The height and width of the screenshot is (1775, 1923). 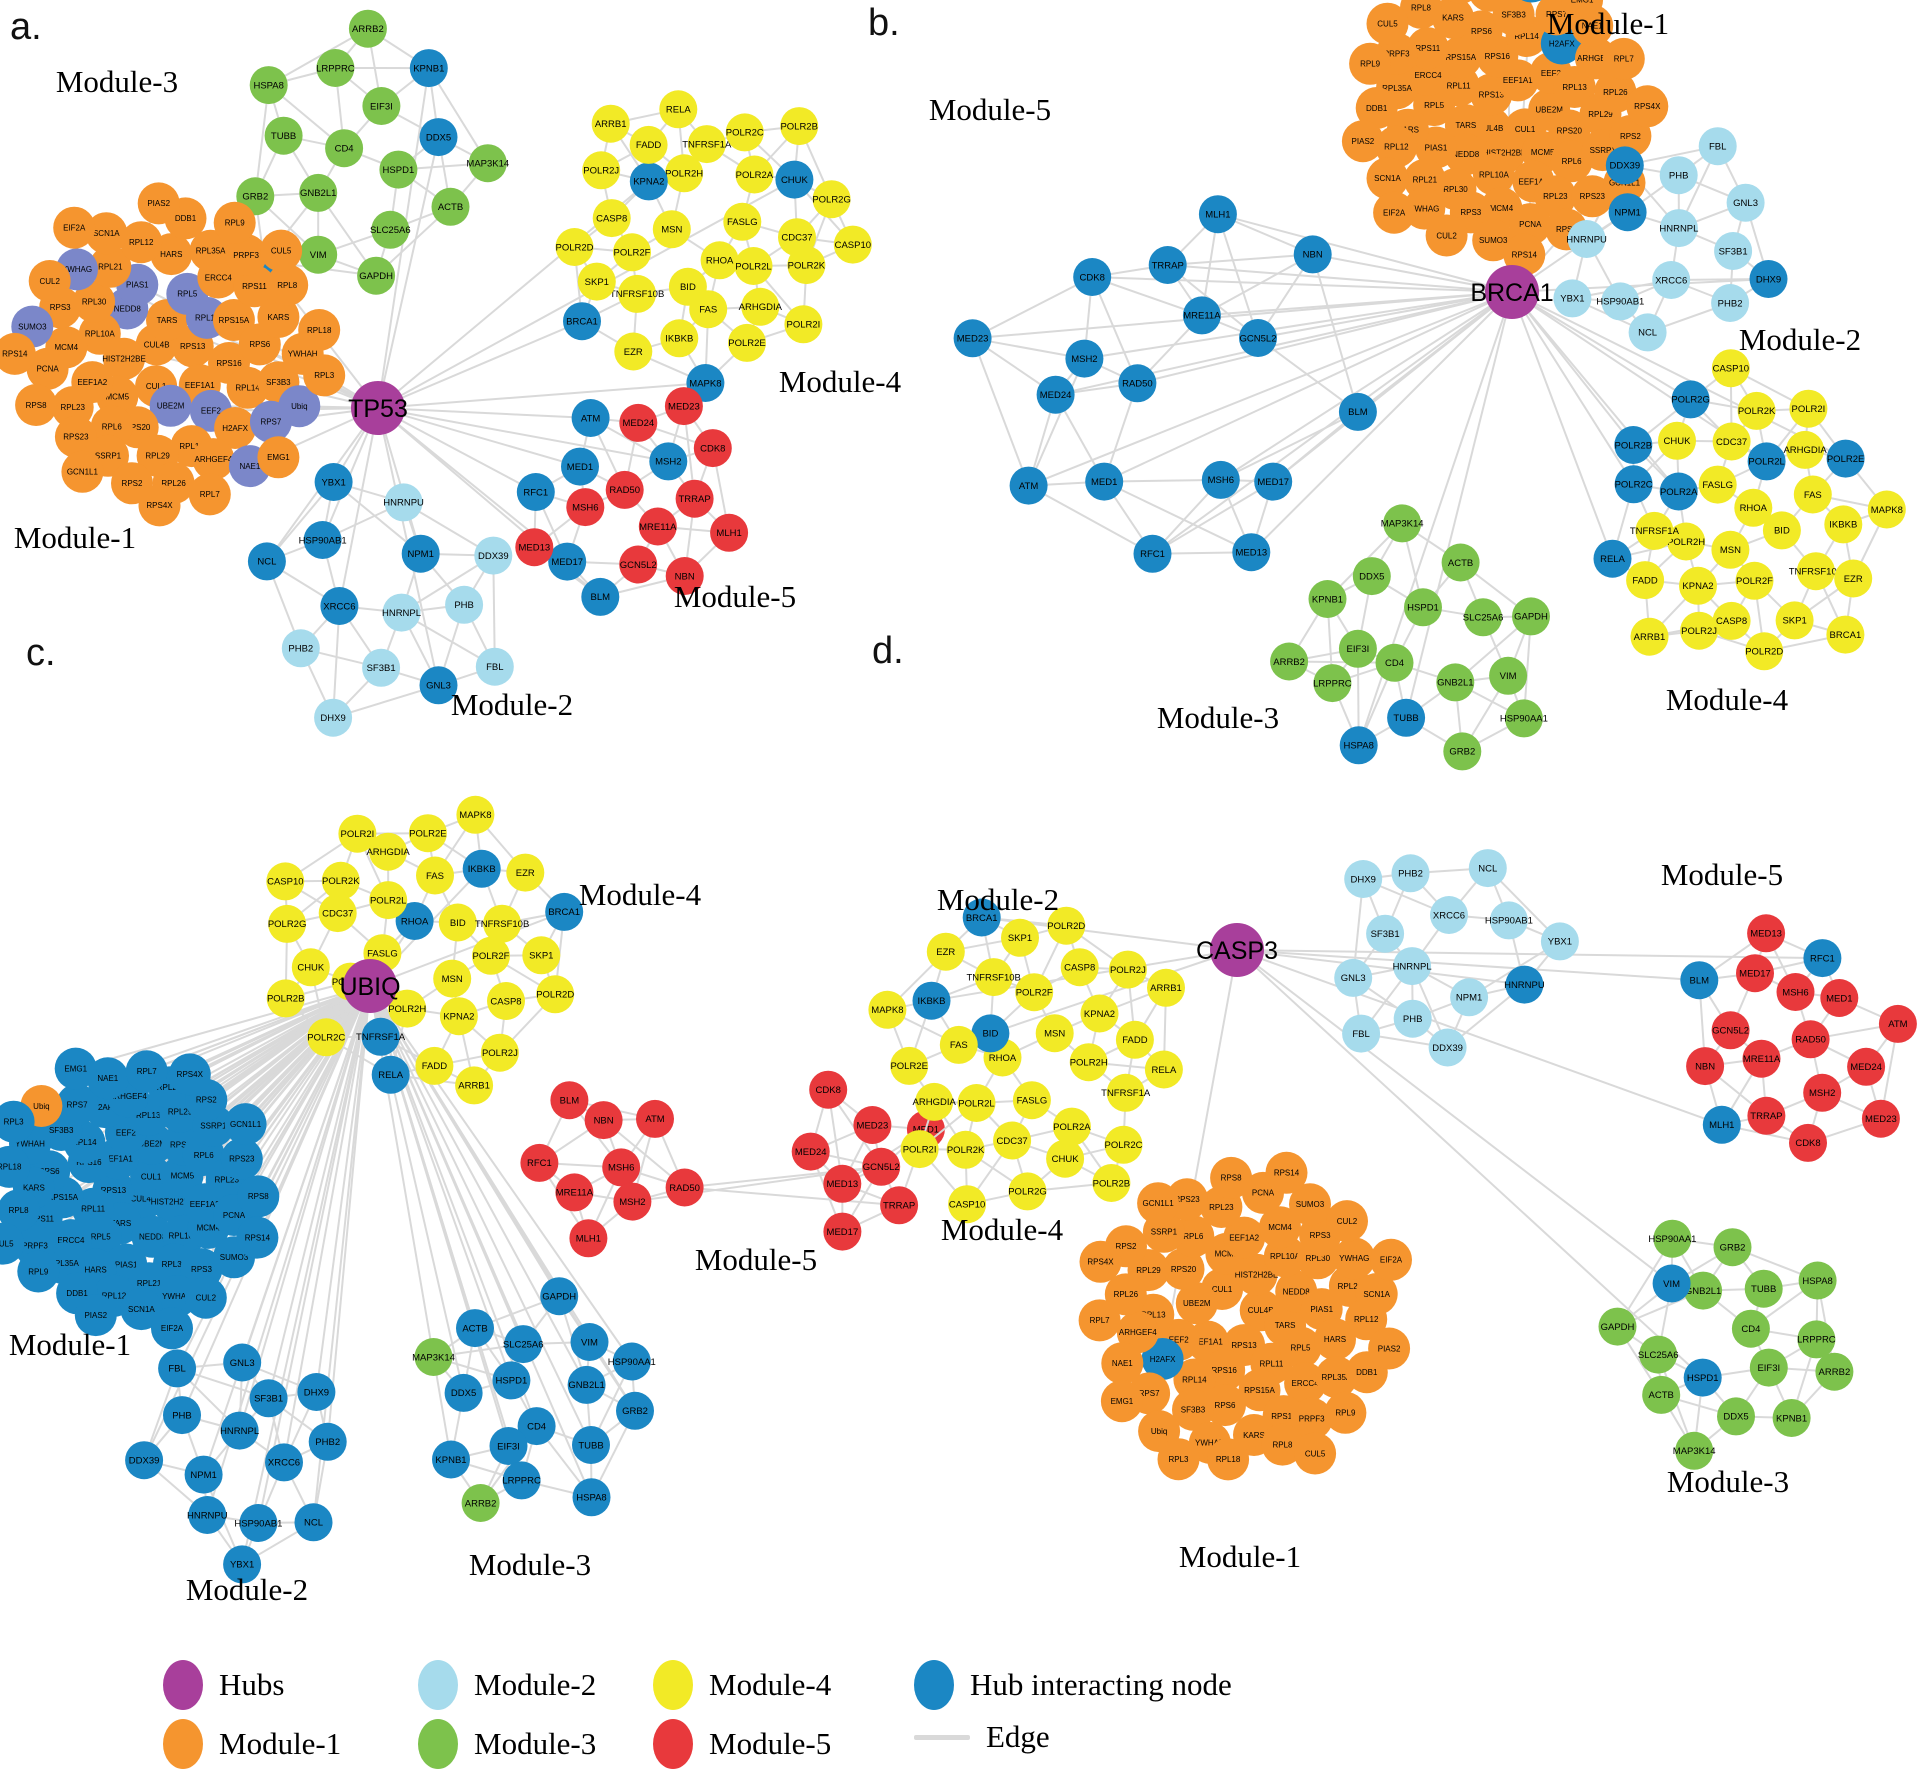 What do you see at coordinates (1699, 630) in the screenshot?
I see `node-POLR2J: POLR2J` at bounding box center [1699, 630].